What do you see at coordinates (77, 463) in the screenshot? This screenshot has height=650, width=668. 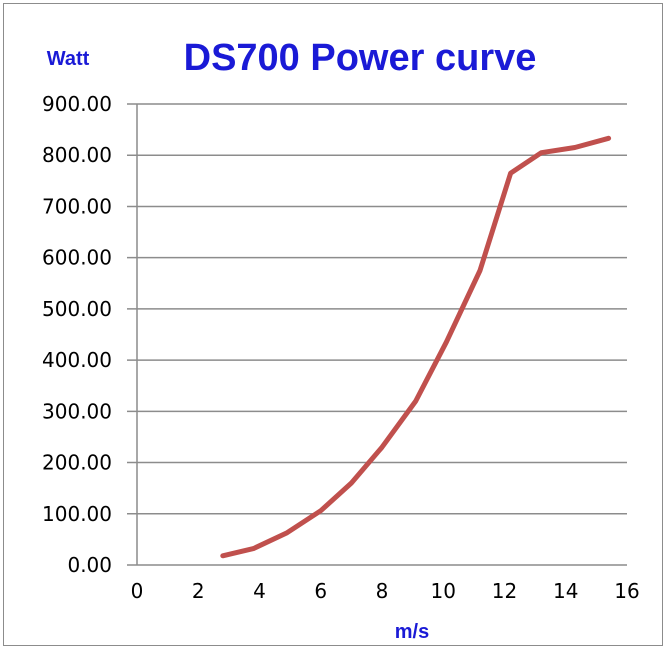 I see `y-tick-label: 200.00` at bounding box center [77, 463].